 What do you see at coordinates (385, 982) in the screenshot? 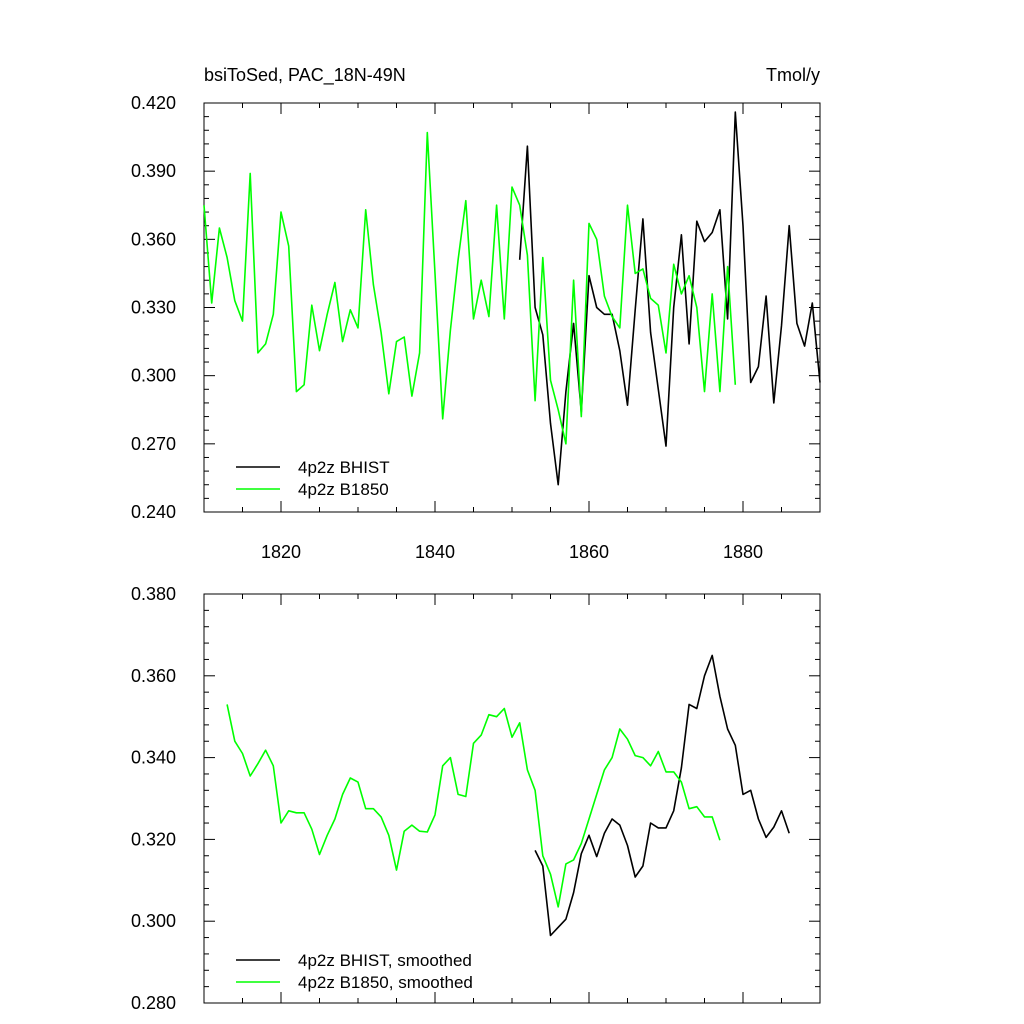
I see `bottom-legend-label: 4p2z B1850, smoothed` at bounding box center [385, 982].